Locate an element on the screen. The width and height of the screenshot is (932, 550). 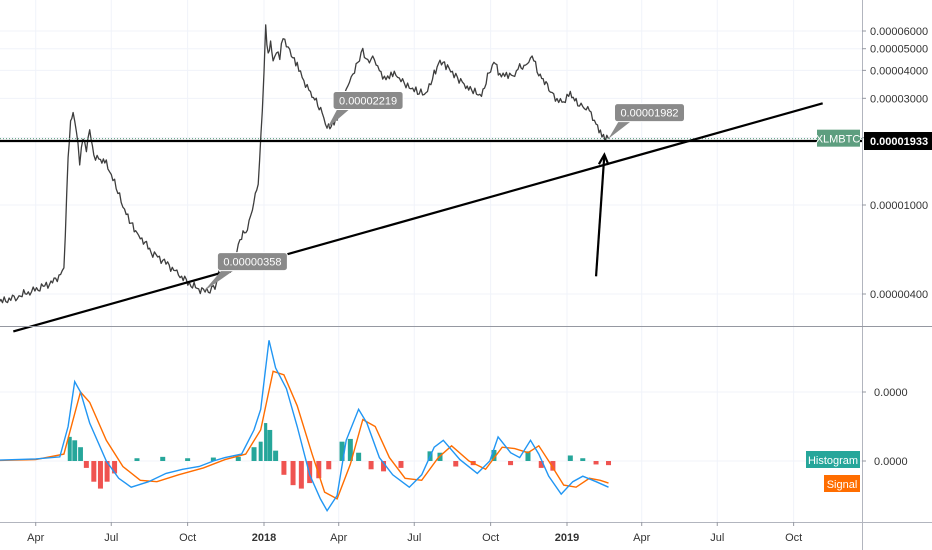
callout-label: 0.00000358 is located at coordinates (252, 263).